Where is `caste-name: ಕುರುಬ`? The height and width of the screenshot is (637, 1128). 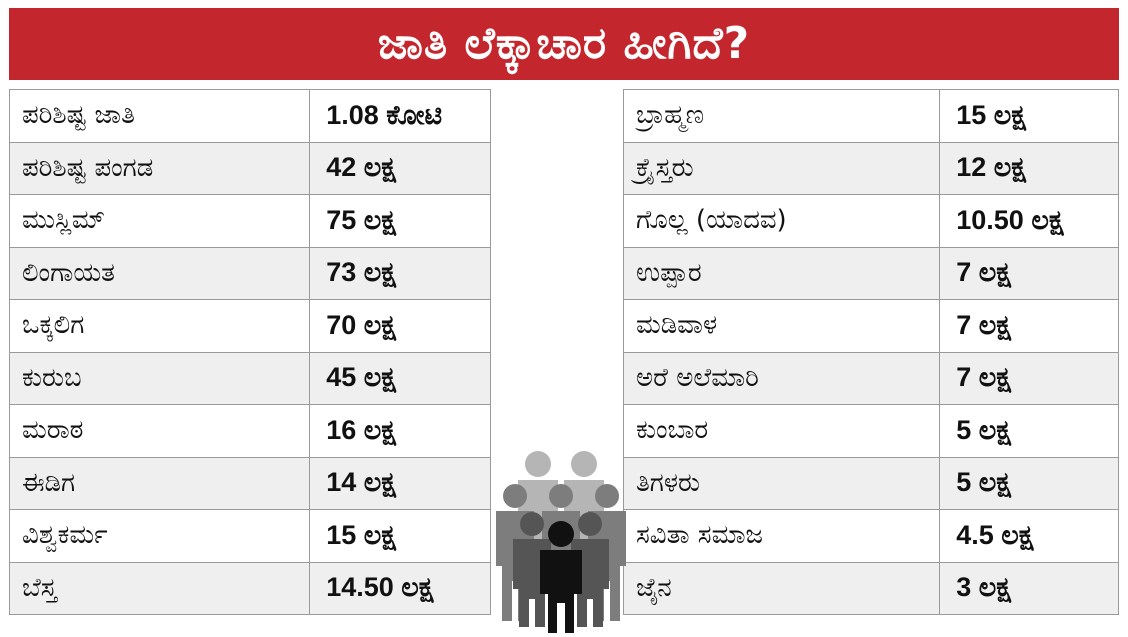
caste-name: ಕುರುಬ is located at coordinates (159, 378).